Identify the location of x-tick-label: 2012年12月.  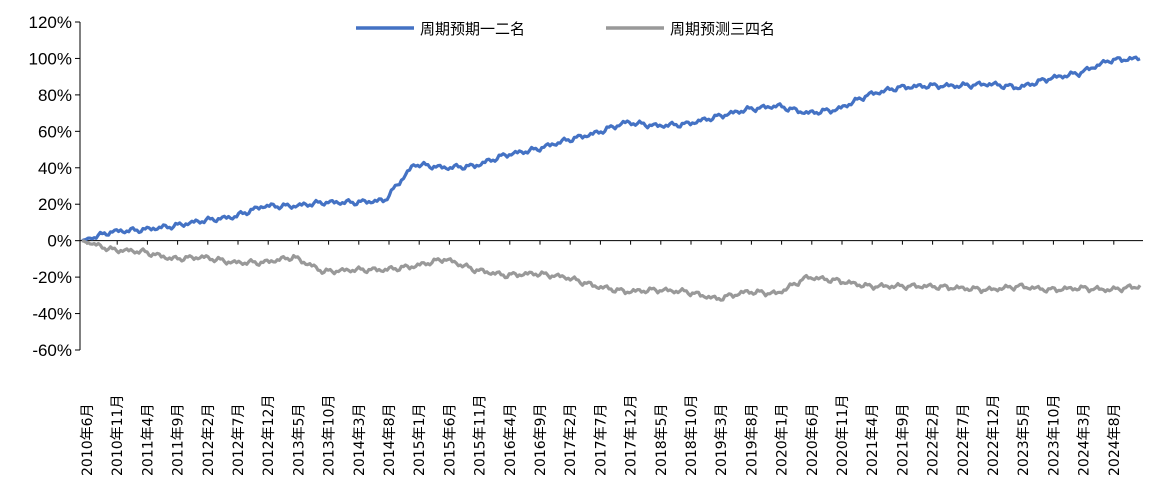
(269, 435).